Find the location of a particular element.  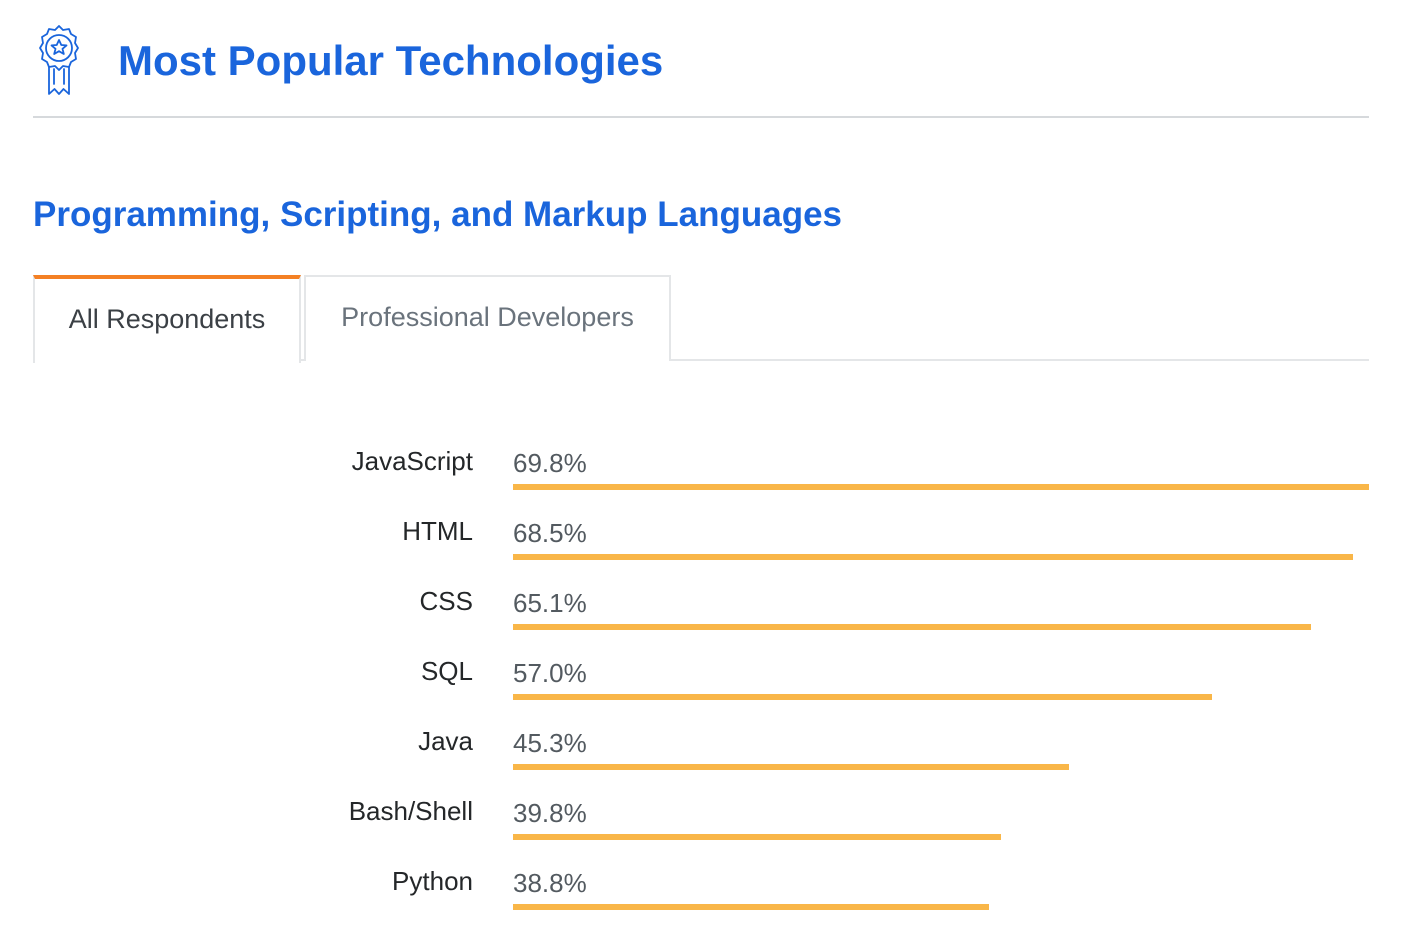

bar-category-label: Bash/Shell is located at coordinates (410, 811).